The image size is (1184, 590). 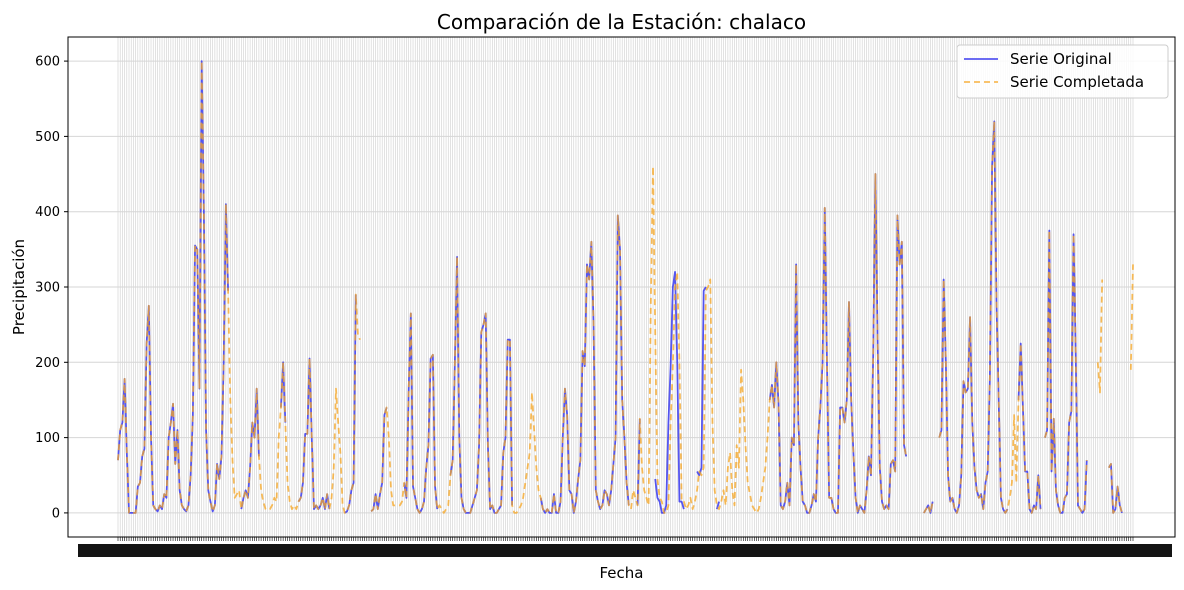 I want to click on chart-title: Comparación de la Estación: chalaco, so click(x=621, y=22).